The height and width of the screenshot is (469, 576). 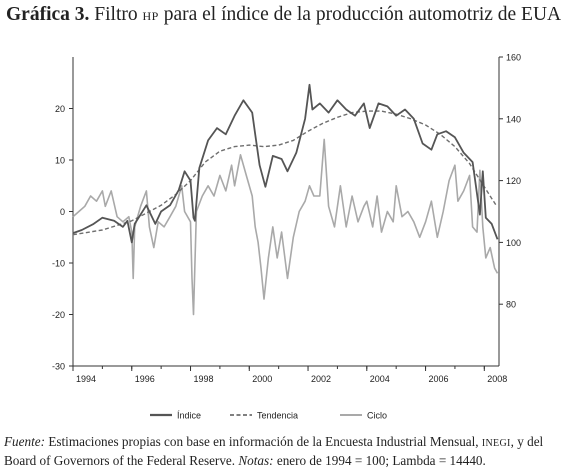 I want to click on x-tick-label: 2008, so click(x=497, y=379).